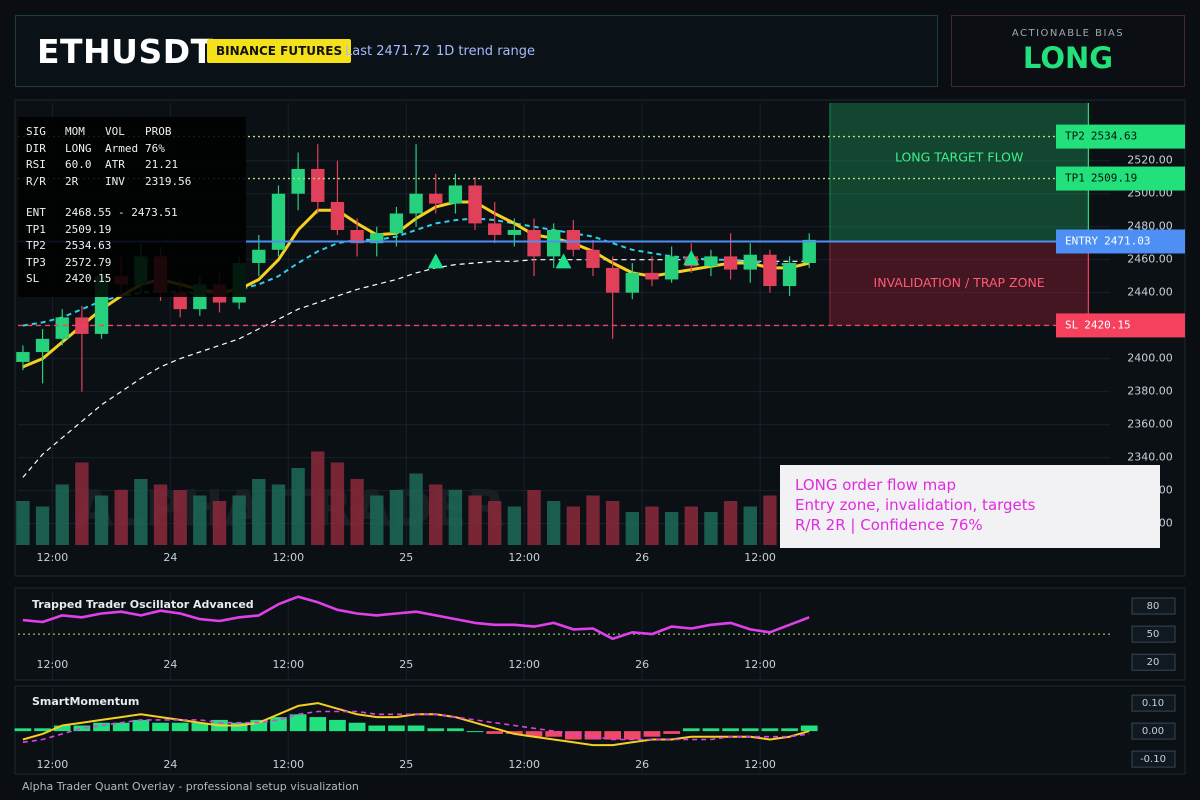 The image size is (1200, 800). I want to click on zone-label: INVALIDATION / TRAP ZONE, so click(959, 282).